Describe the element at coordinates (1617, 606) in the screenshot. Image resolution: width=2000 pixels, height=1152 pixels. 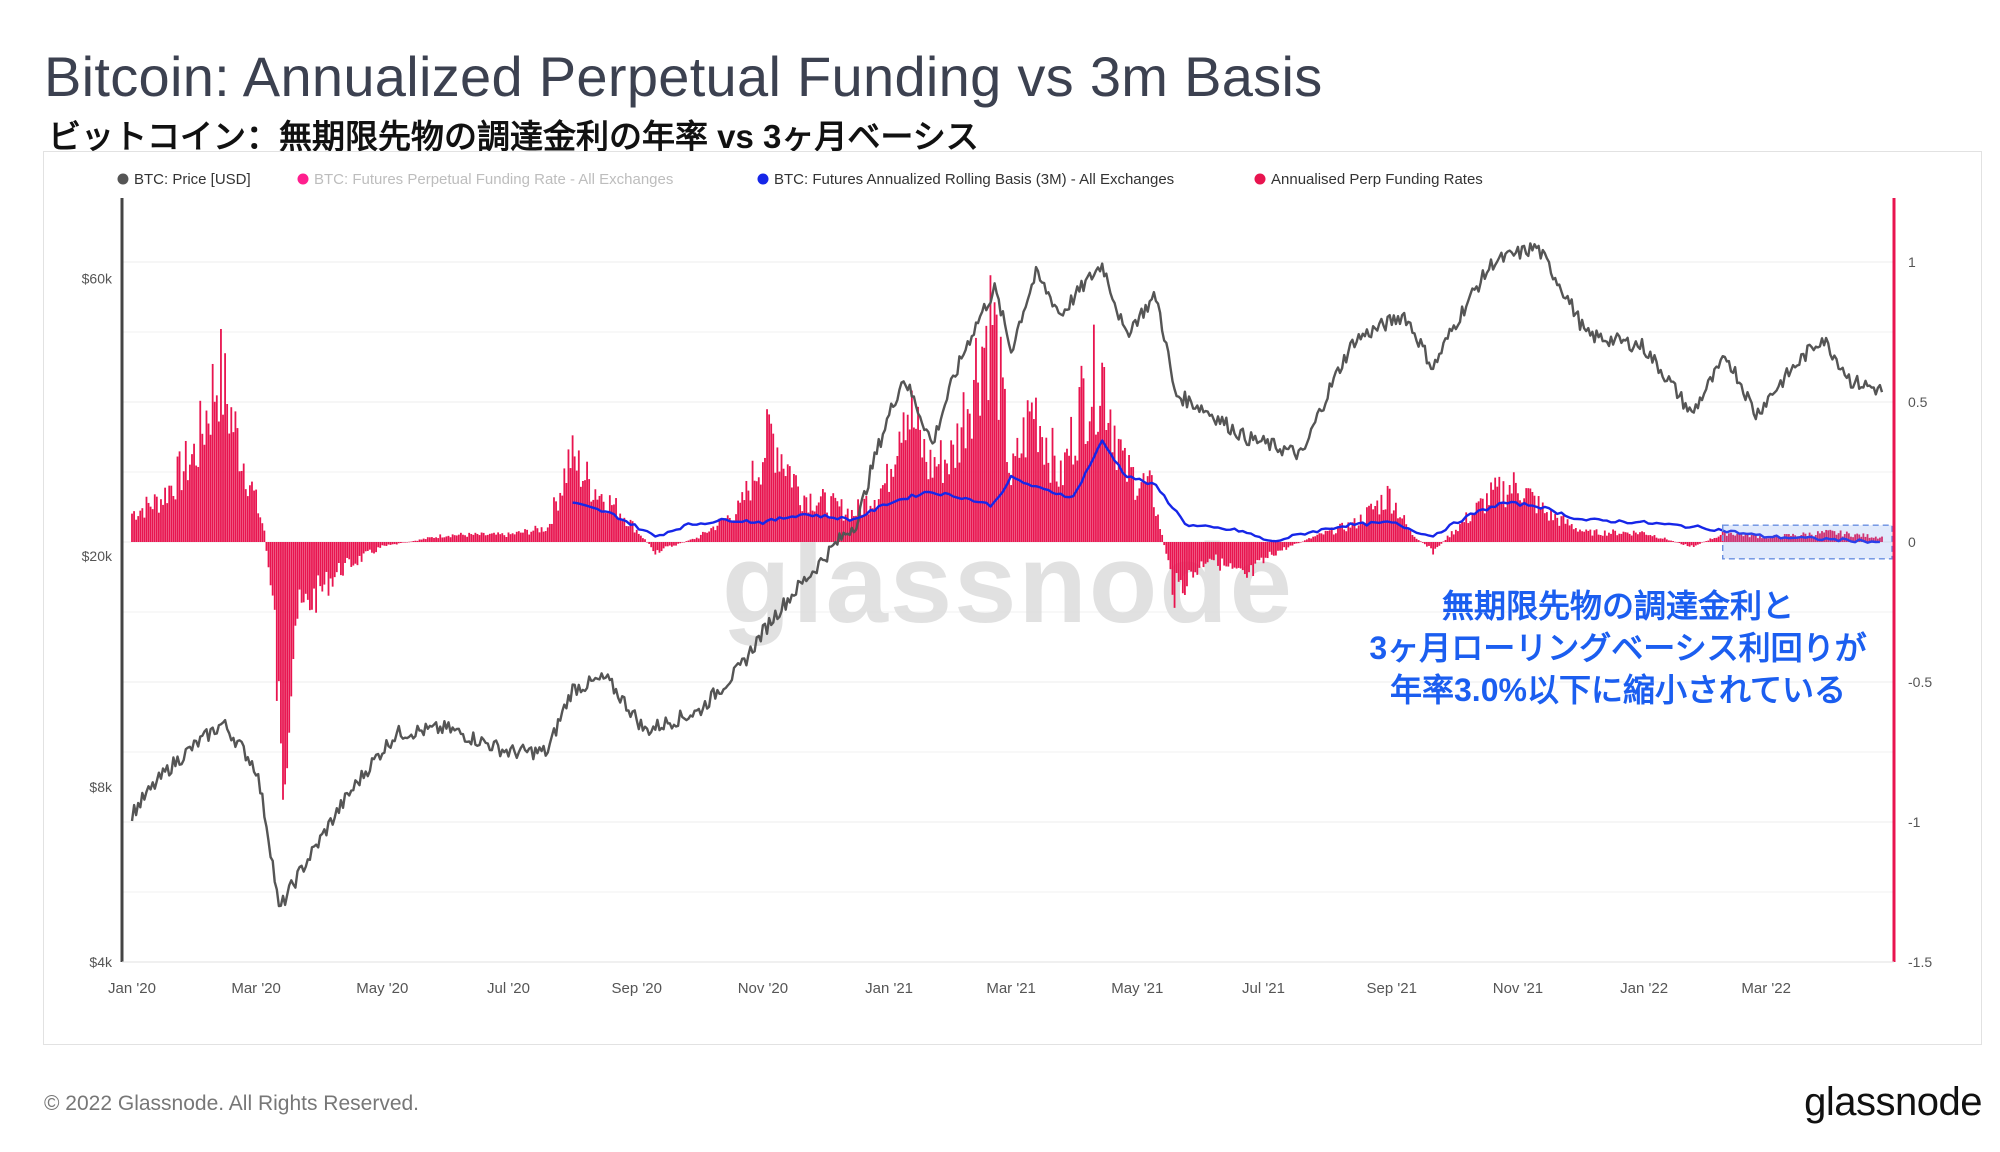
I see `annotation-line: 無期限先物の調達金利と` at that location.